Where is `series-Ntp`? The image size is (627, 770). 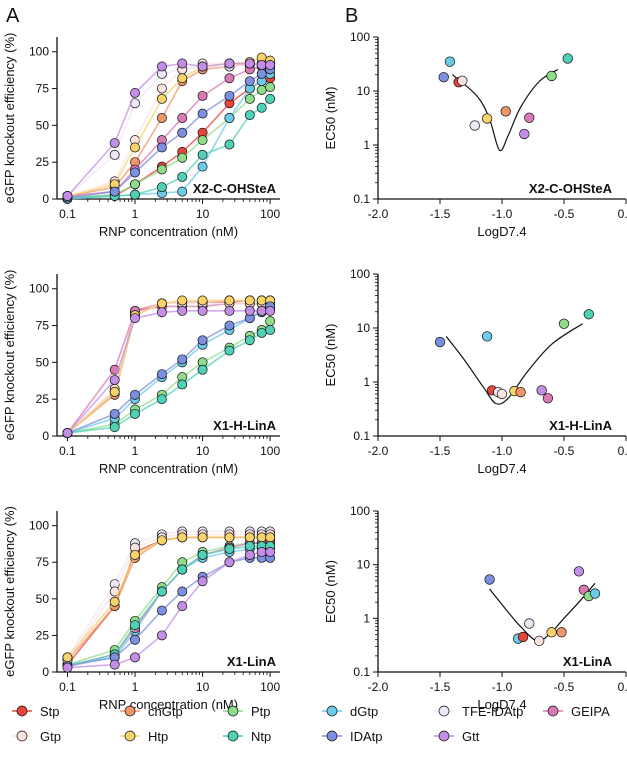 series-Ntp is located at coordinates (169, 382).